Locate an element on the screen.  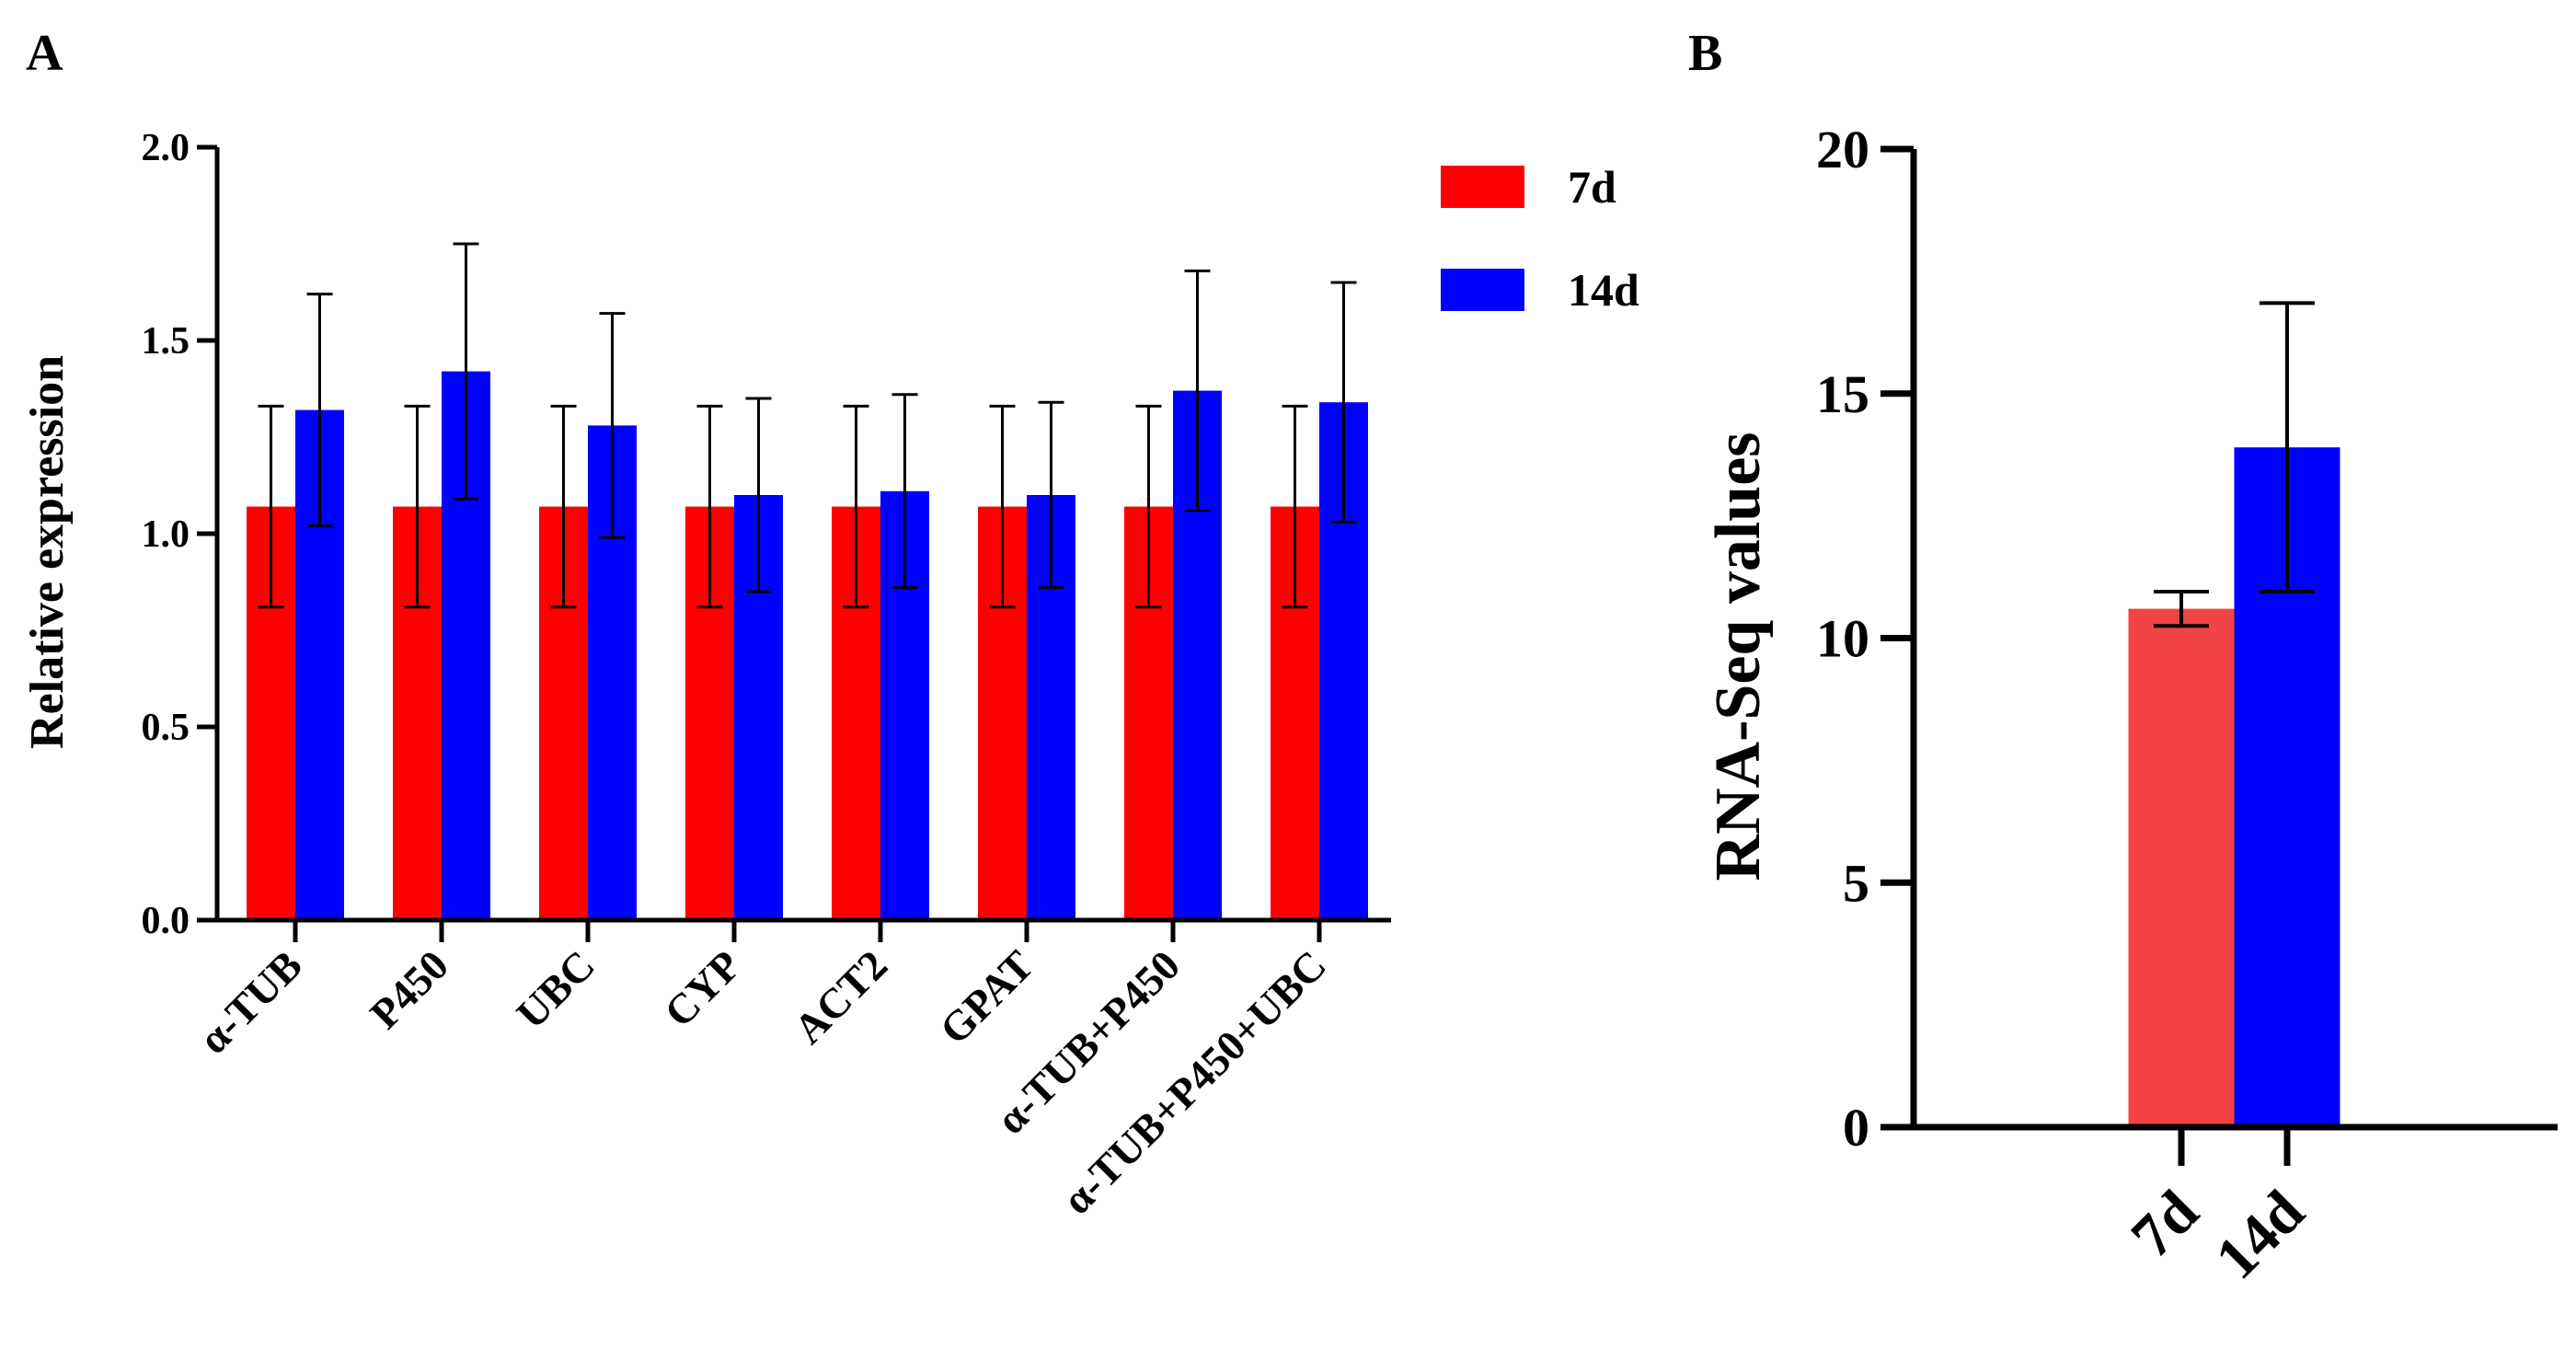
legend-label-7d: 7d is located at coordinates (1592, 187).